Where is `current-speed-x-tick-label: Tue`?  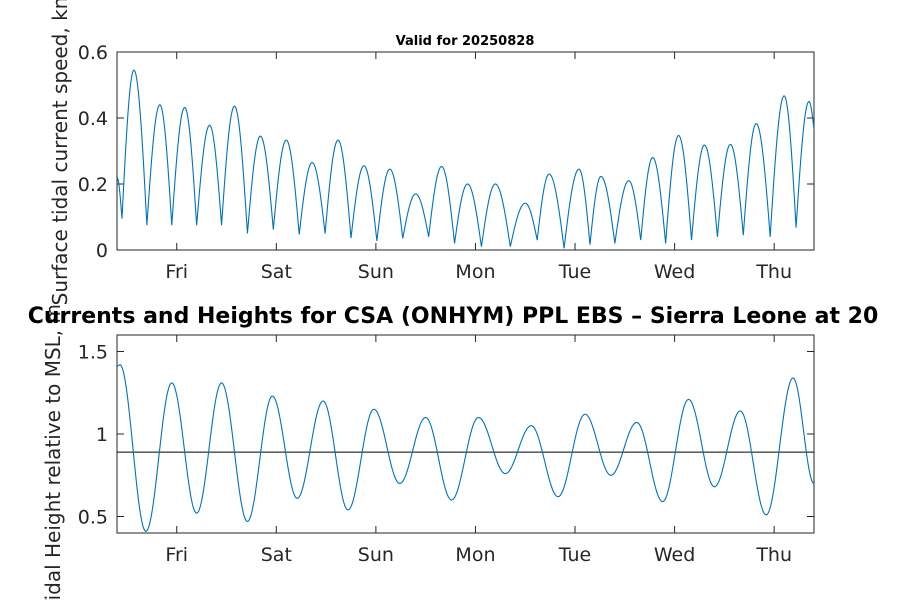 current-speed-x-tick-label: Tue is located at coordinates (574, 272).